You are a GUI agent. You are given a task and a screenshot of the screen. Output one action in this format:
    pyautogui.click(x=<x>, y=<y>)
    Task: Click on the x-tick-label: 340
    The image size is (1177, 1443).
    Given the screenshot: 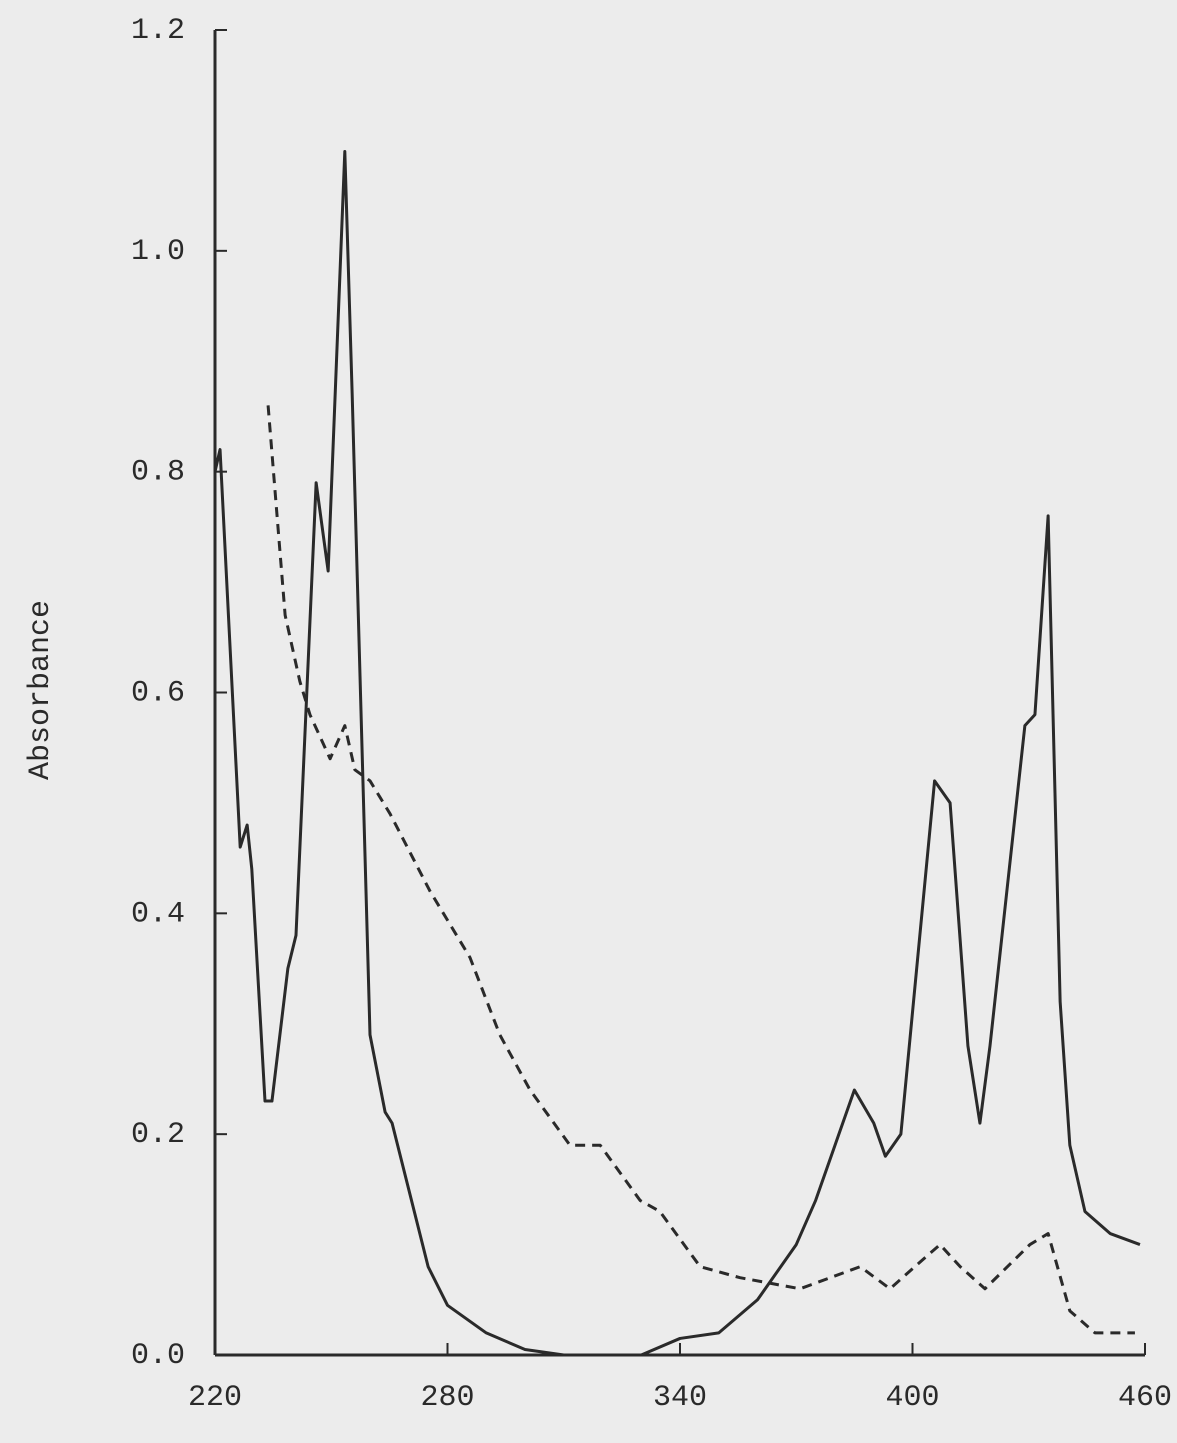 What is the action you would take?
    pyautogui.click(x=680, y=1398)
    